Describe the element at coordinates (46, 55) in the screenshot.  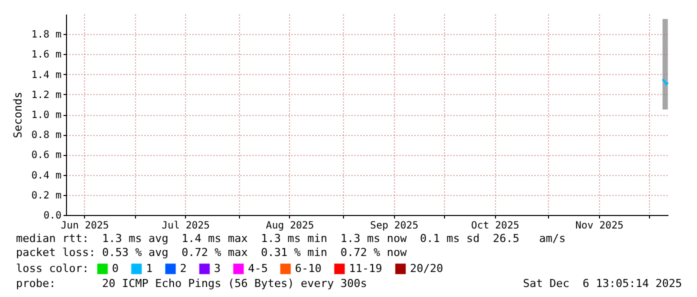
I see `y-tick-label: 1.6 m` at that location.